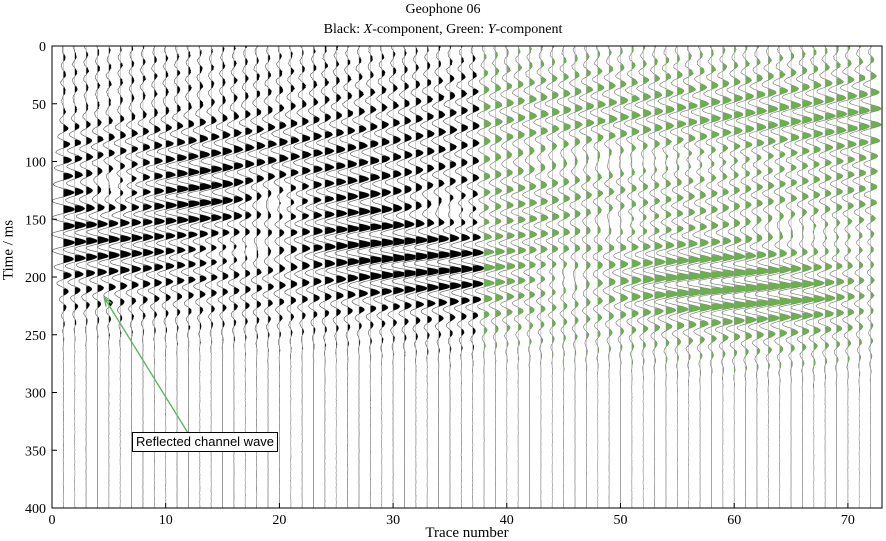 This screenshot has width=886, height=541. I want to click on y-tick-label: 200, so click(35, 278).